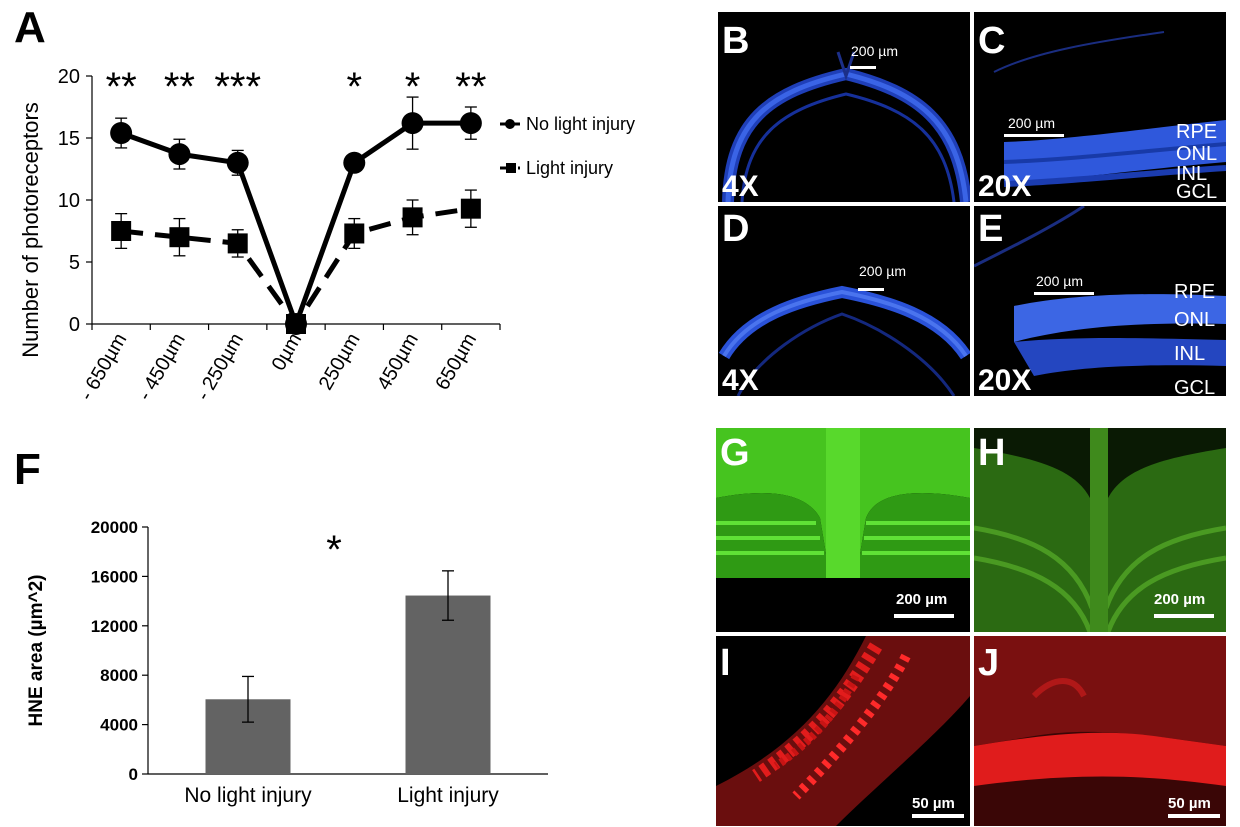 This screenshot has height=827, width=1240. I want to click on panel-label-c: C, so click(992, 41).